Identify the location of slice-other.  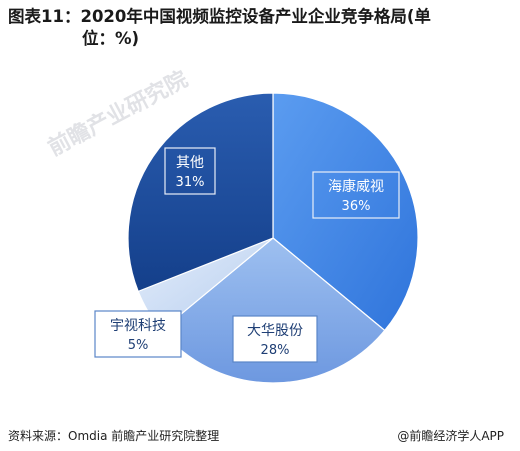
(200, 192).